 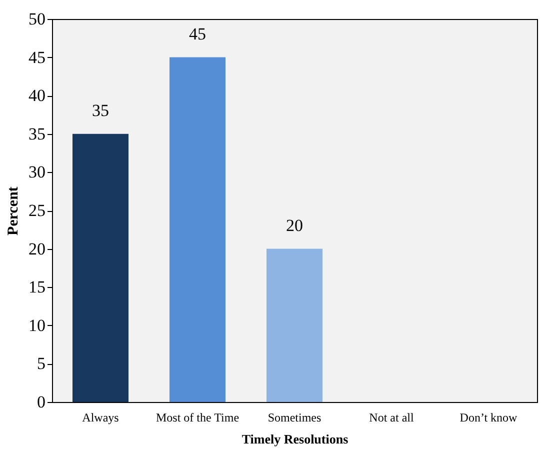 I want to click on x-tick-label: Most of the Time, so click(x=198, y=417).